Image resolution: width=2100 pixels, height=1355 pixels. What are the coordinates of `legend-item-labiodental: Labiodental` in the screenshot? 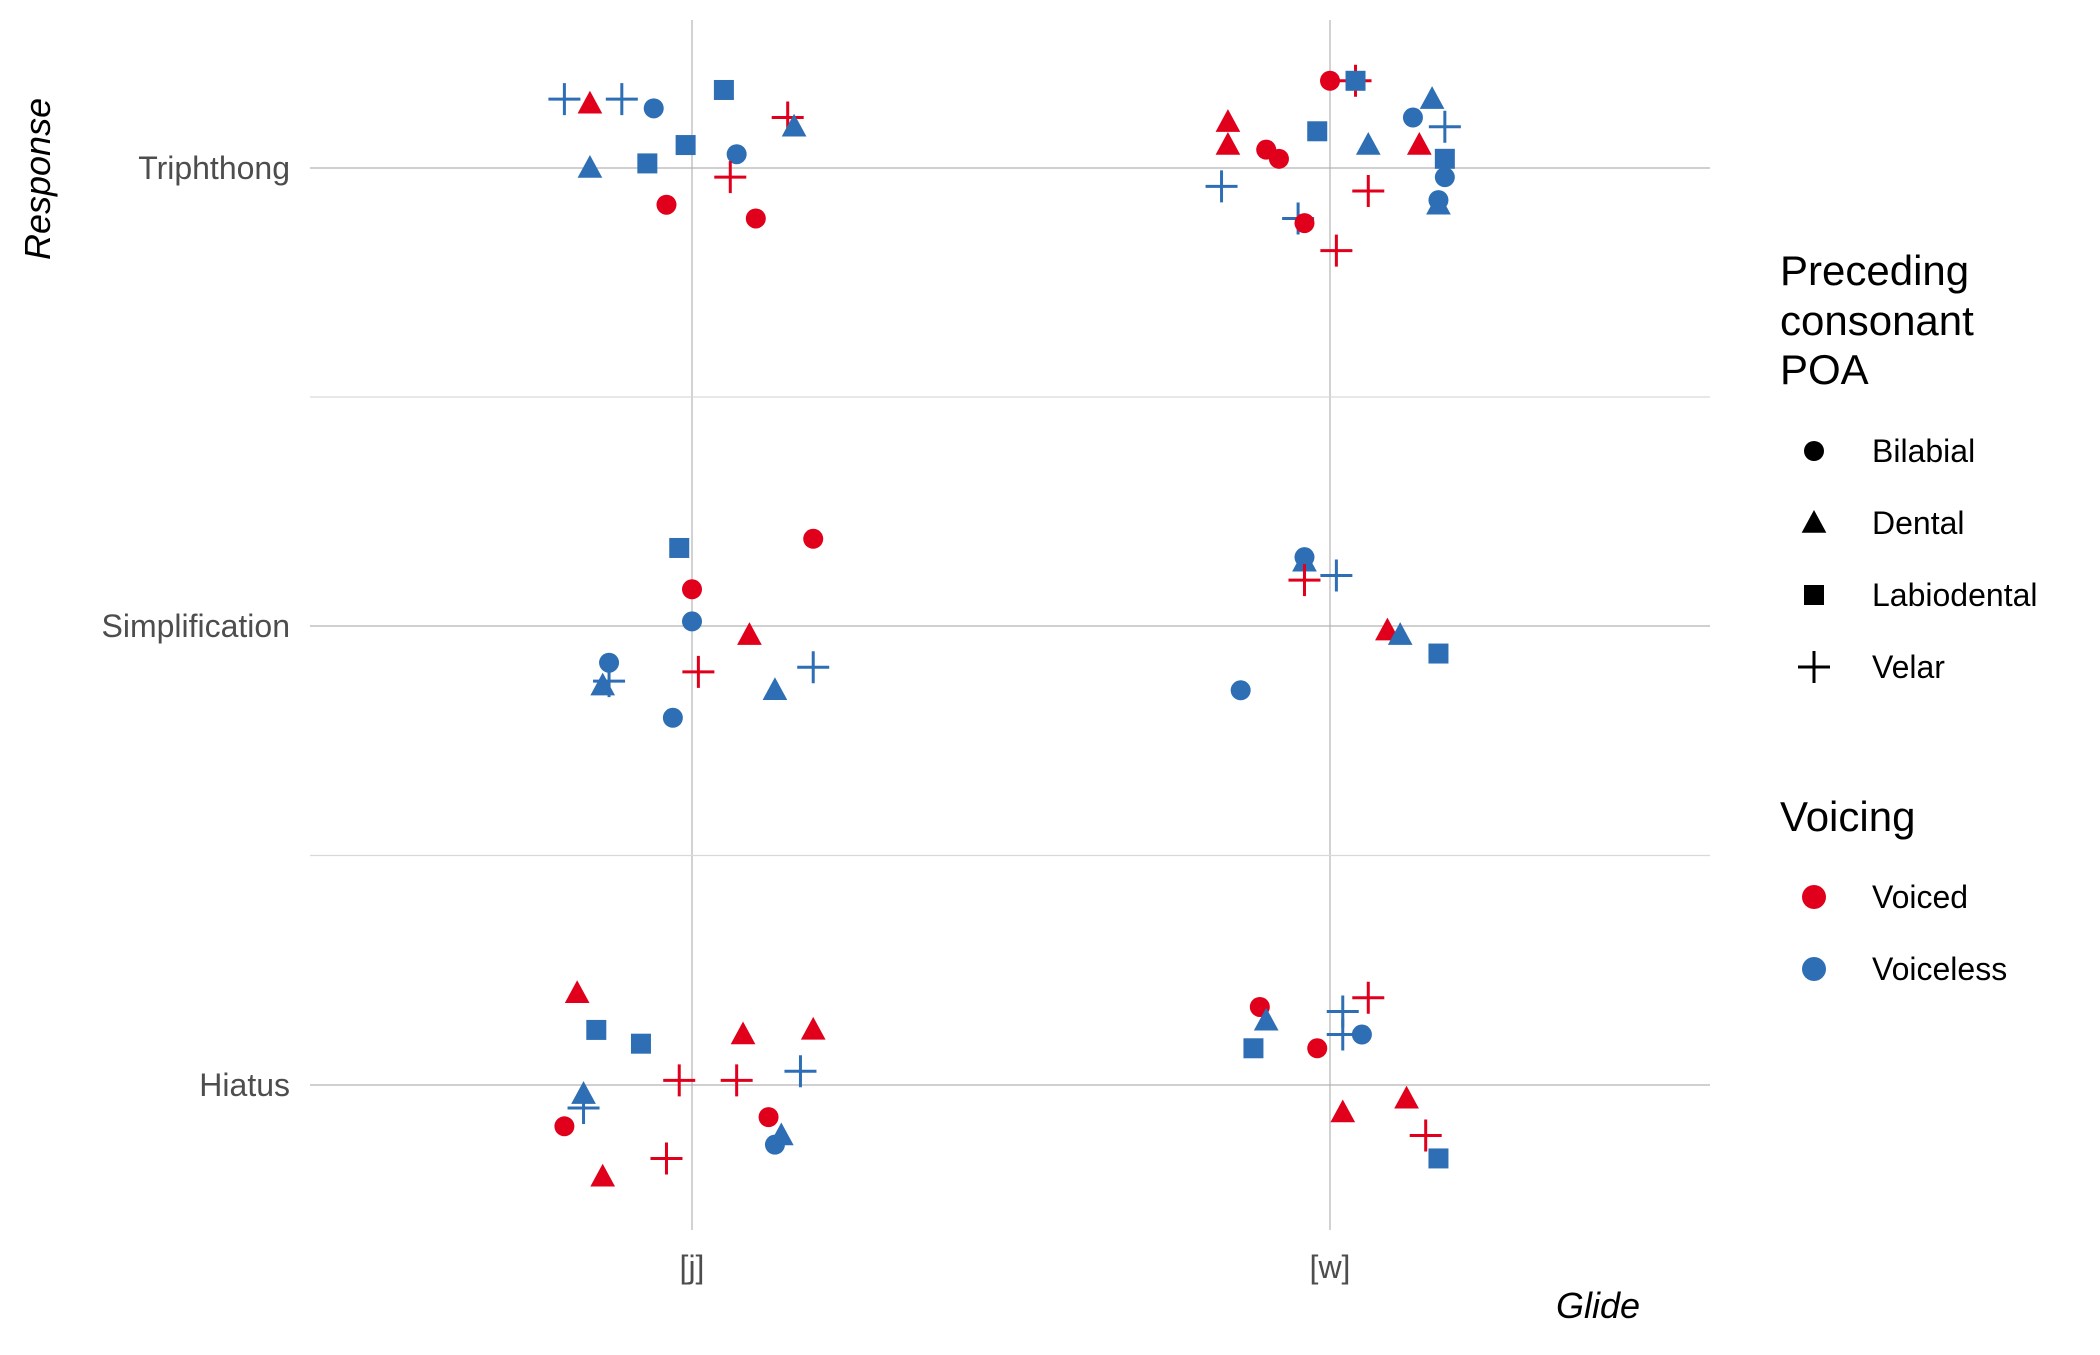 It's located at (1920, 595).